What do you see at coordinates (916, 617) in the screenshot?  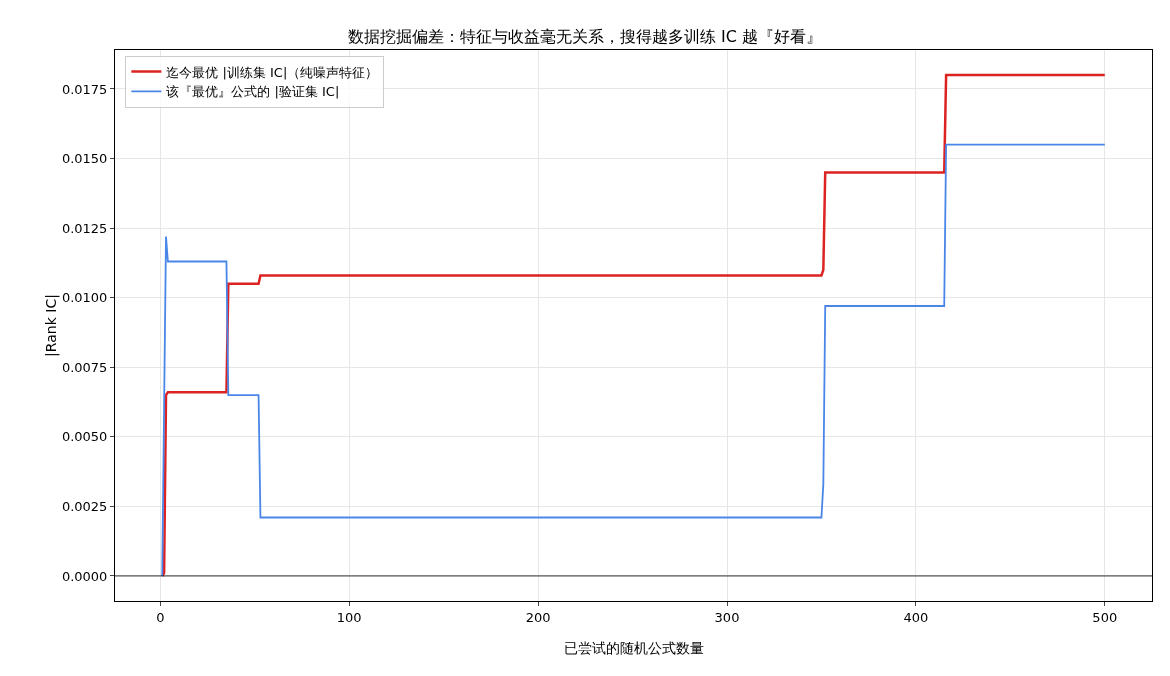 I see `x-tick-label: 400` at bounding box center [916, 617].